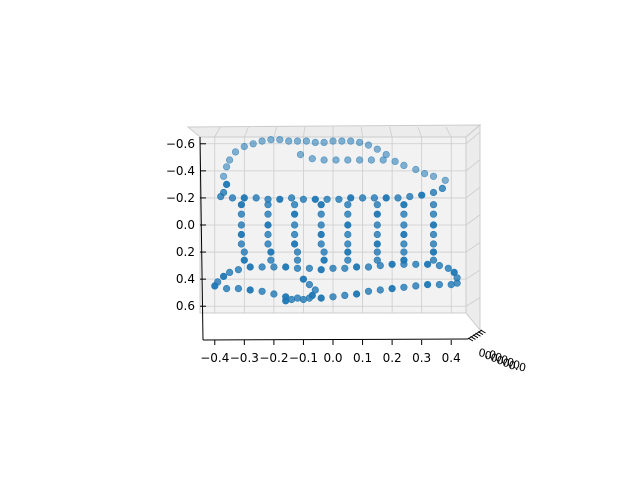 This screenshot has height=480, width=640. I want to click on scatter-points, so click(336, 220).